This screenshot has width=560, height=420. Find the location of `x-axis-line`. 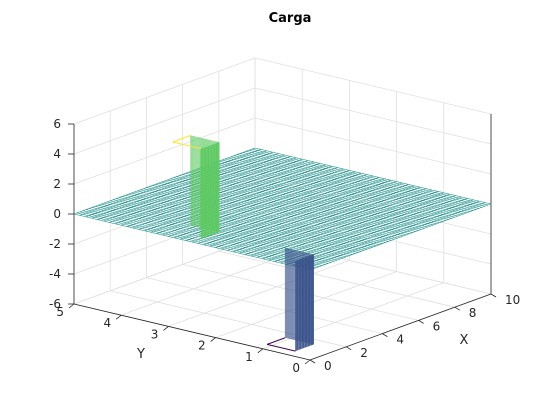

x-axis-line is located at coordinates (400, 327).